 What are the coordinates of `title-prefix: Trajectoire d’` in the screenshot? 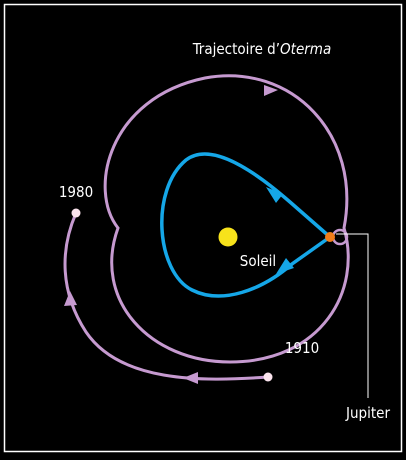 It's located at (236, 49).